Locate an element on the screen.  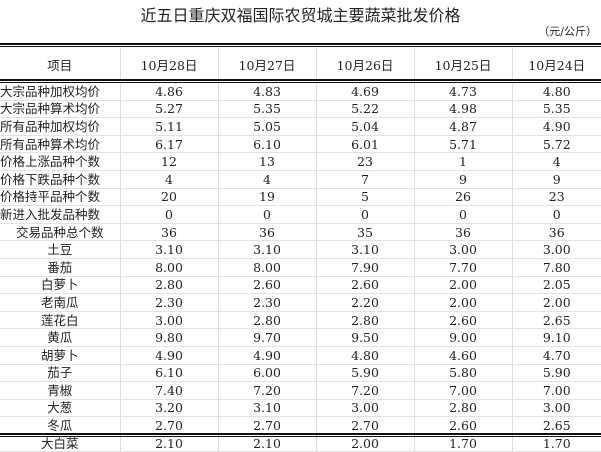
row-label: 大宗品种加权均价 is located at coordinates (60, 92).